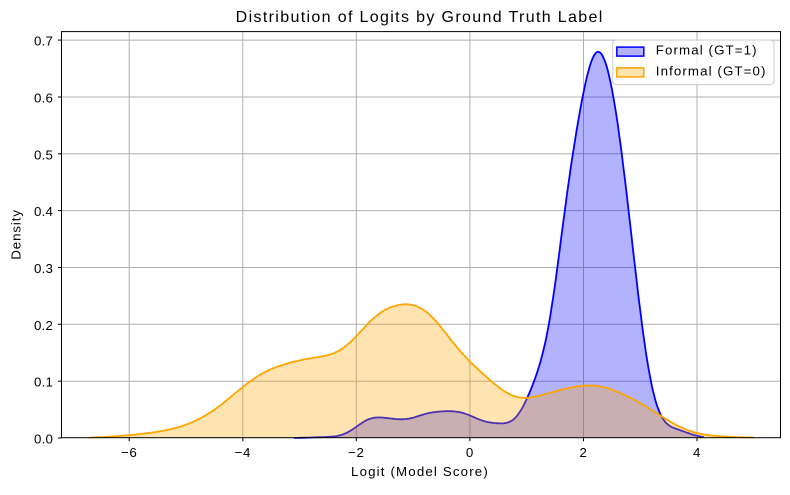  I want to click on svg-text: 0.5, so click(43, 154).